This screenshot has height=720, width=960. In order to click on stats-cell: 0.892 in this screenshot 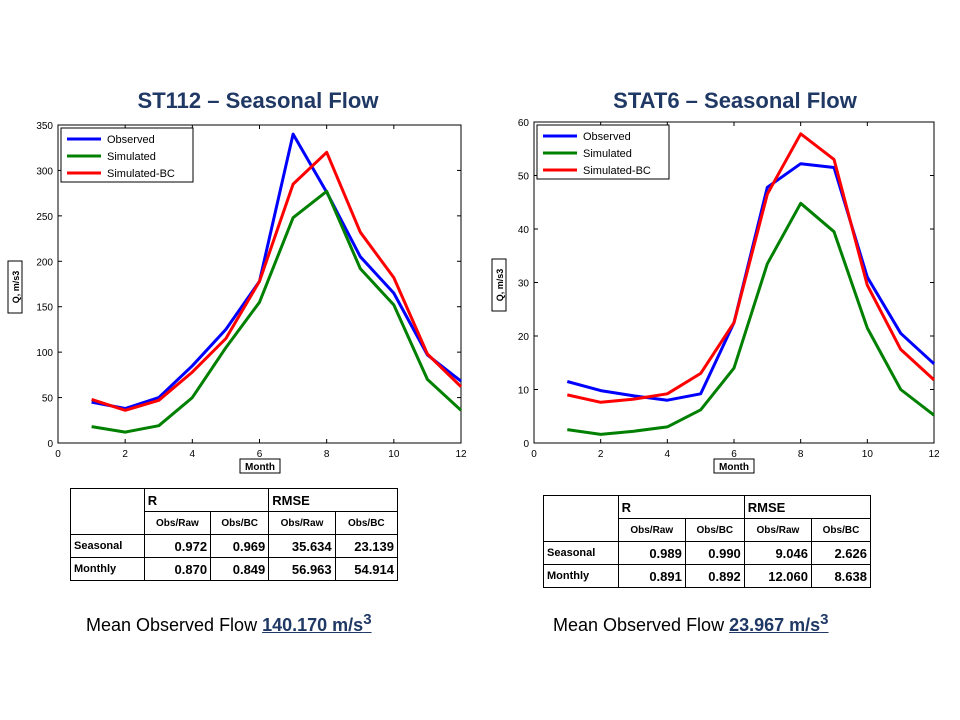, I will do `click(714, 576)`.